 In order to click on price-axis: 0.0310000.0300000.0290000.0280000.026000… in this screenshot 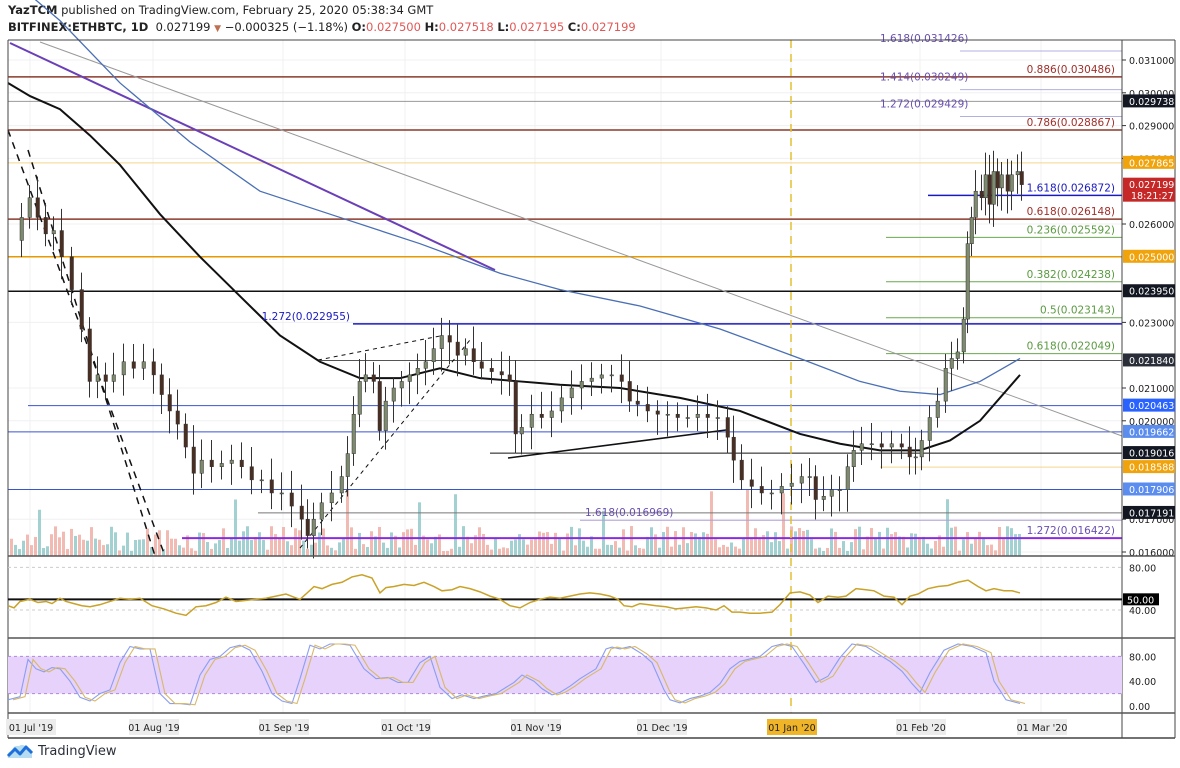, I will do `click(1148, 307)`.